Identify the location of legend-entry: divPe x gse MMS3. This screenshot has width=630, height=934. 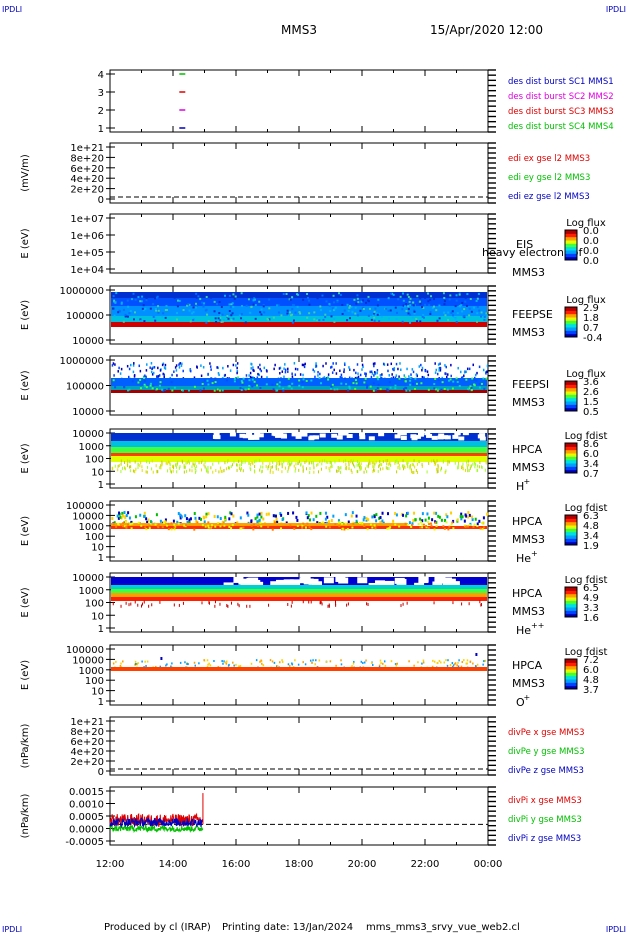
(546, 733).